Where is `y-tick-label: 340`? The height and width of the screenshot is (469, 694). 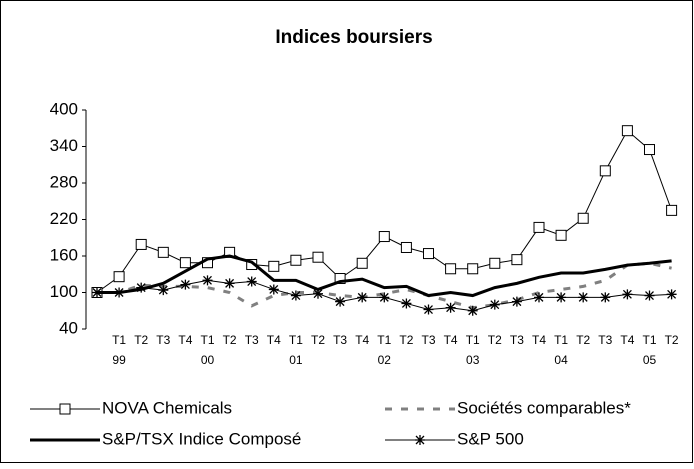 y-tick-label: 340 is located at coordinates (64, 145).